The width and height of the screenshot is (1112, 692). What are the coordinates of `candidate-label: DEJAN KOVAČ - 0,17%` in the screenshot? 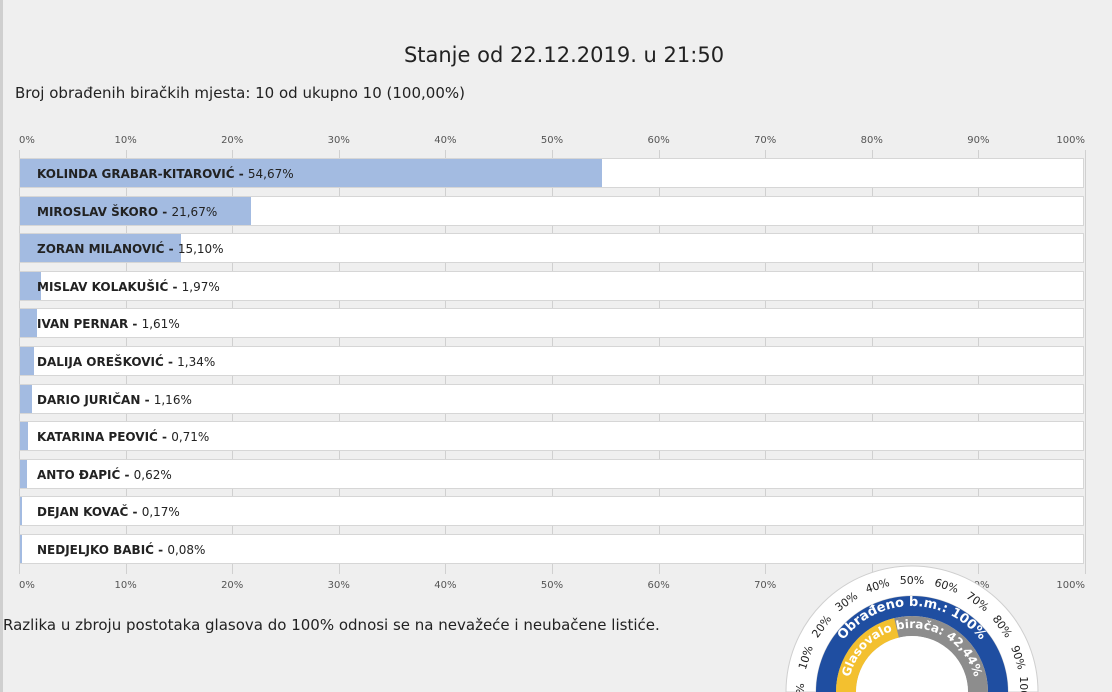 It's located at (108, 512).